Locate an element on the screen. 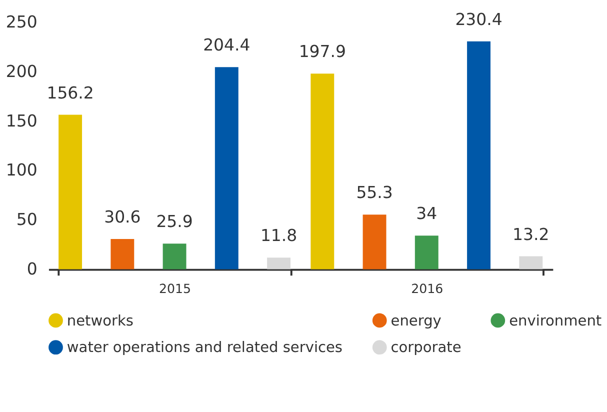  data-label: 55.3 is located at coordinates (374, 192).